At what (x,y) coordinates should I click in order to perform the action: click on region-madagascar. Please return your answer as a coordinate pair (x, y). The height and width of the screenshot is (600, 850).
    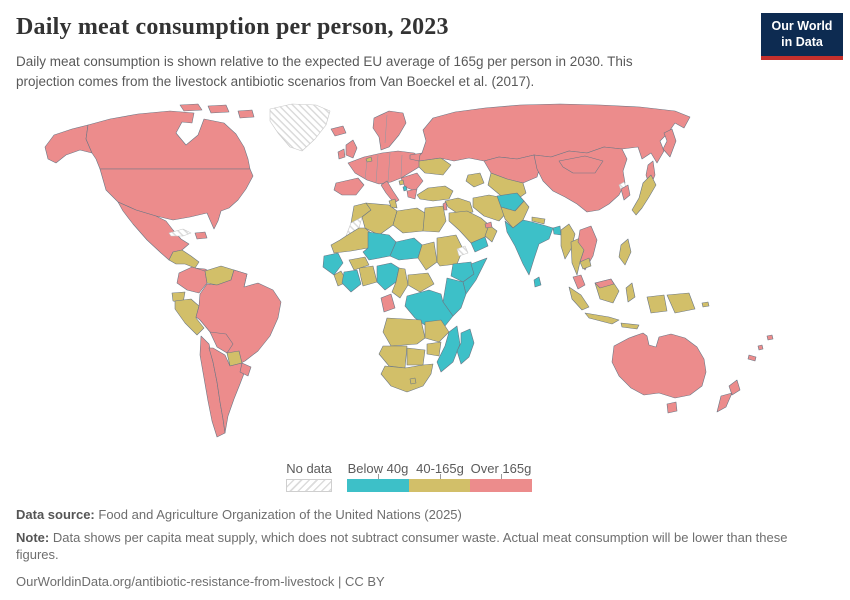
    Looking at the image, I should click on (465, 346).